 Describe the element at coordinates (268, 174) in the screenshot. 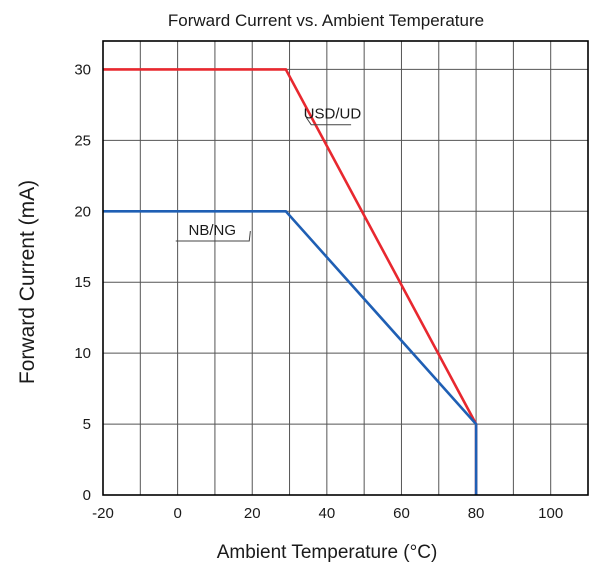

I see `series-callouts: USD/UD NB/NG` at that location.